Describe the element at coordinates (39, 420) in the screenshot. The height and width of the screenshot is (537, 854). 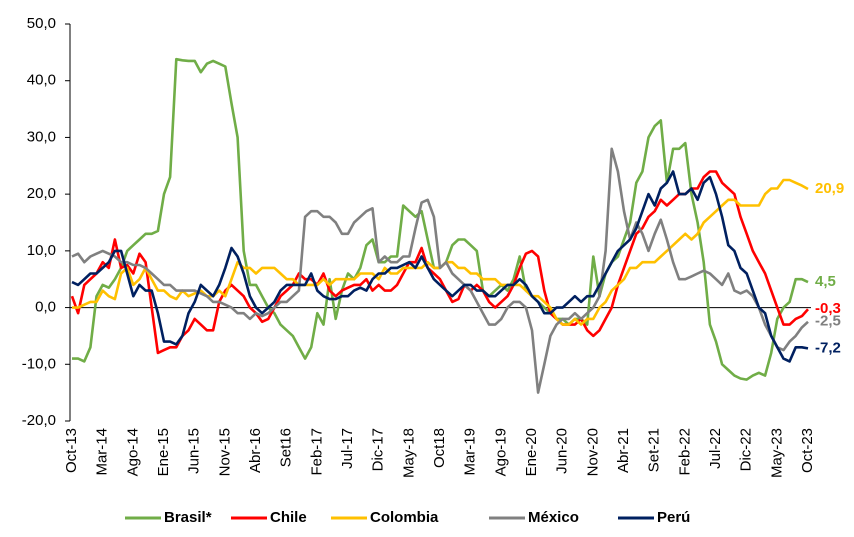
I see `y-tick-label: -20,0` at that location.